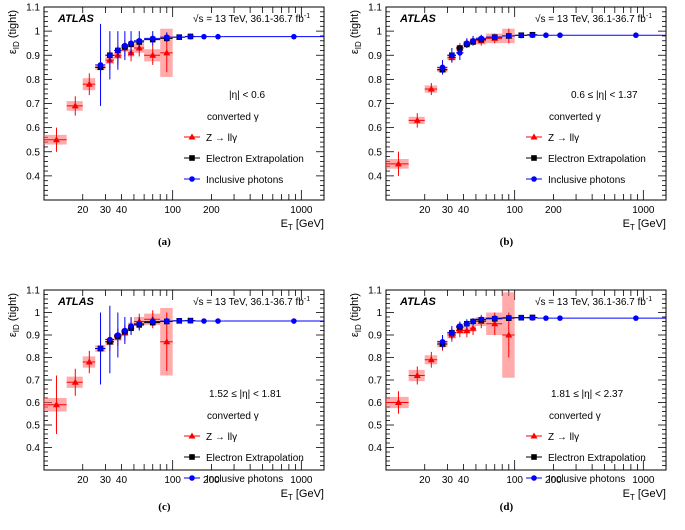 This screenshot has height=530, width=685. Describe the element at coordinates (192, 158) in the screenshot. I see `legend-marker-square` at that location.